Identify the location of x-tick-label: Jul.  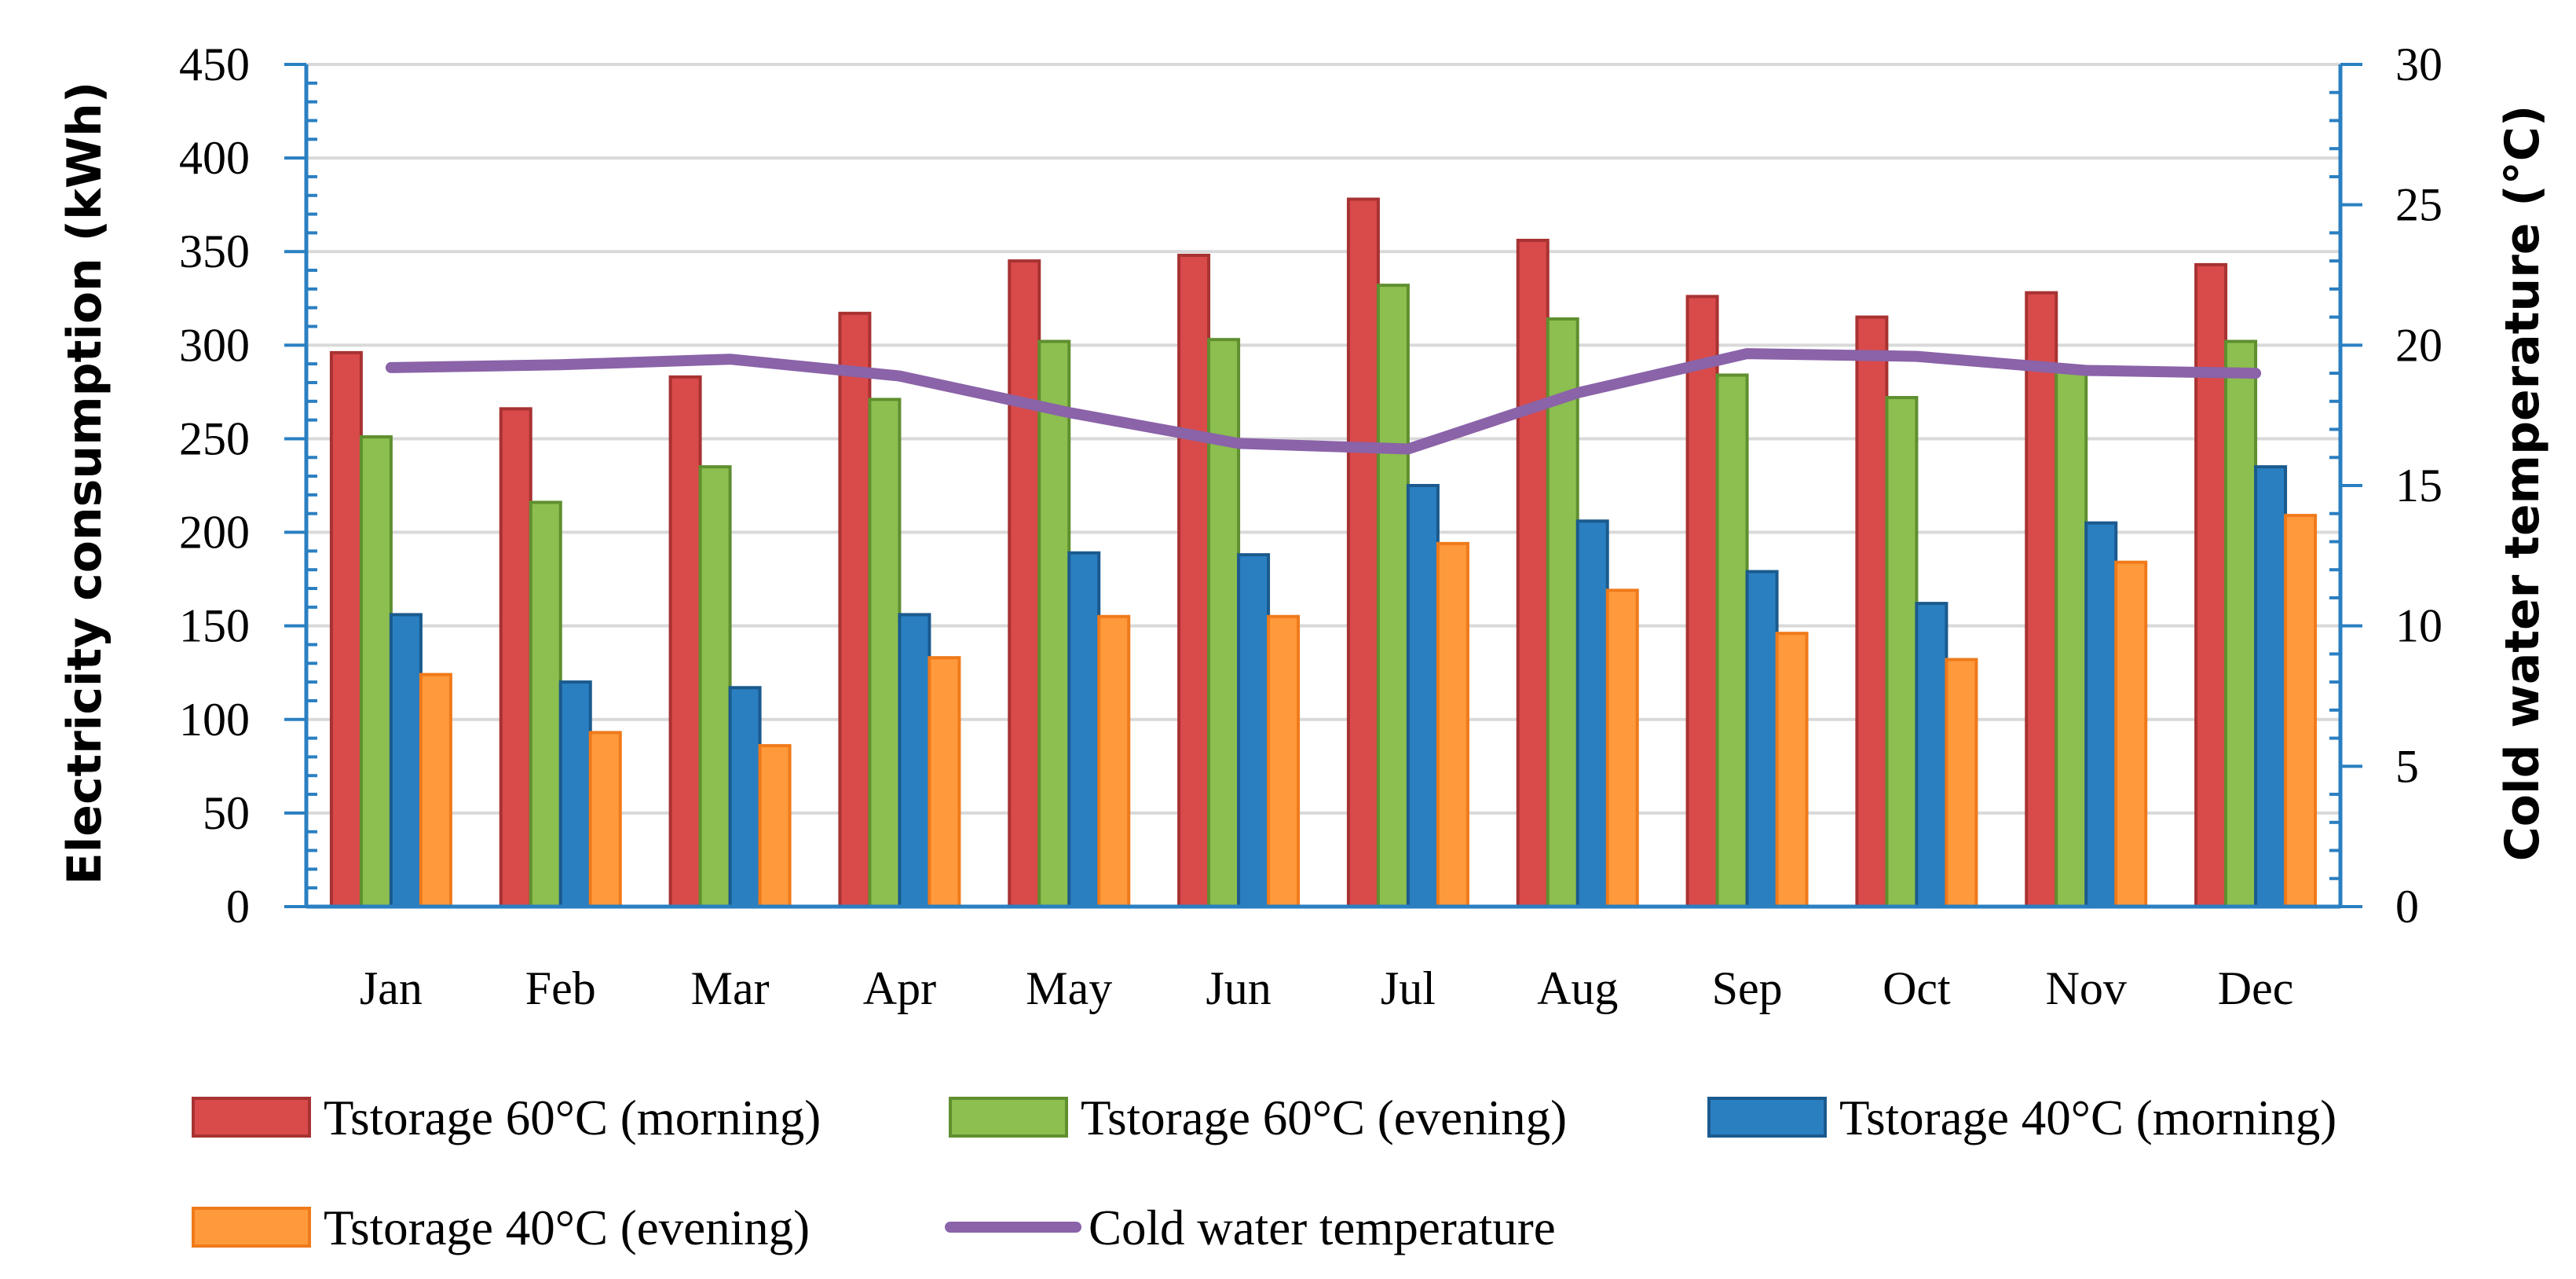
(1408, 988).